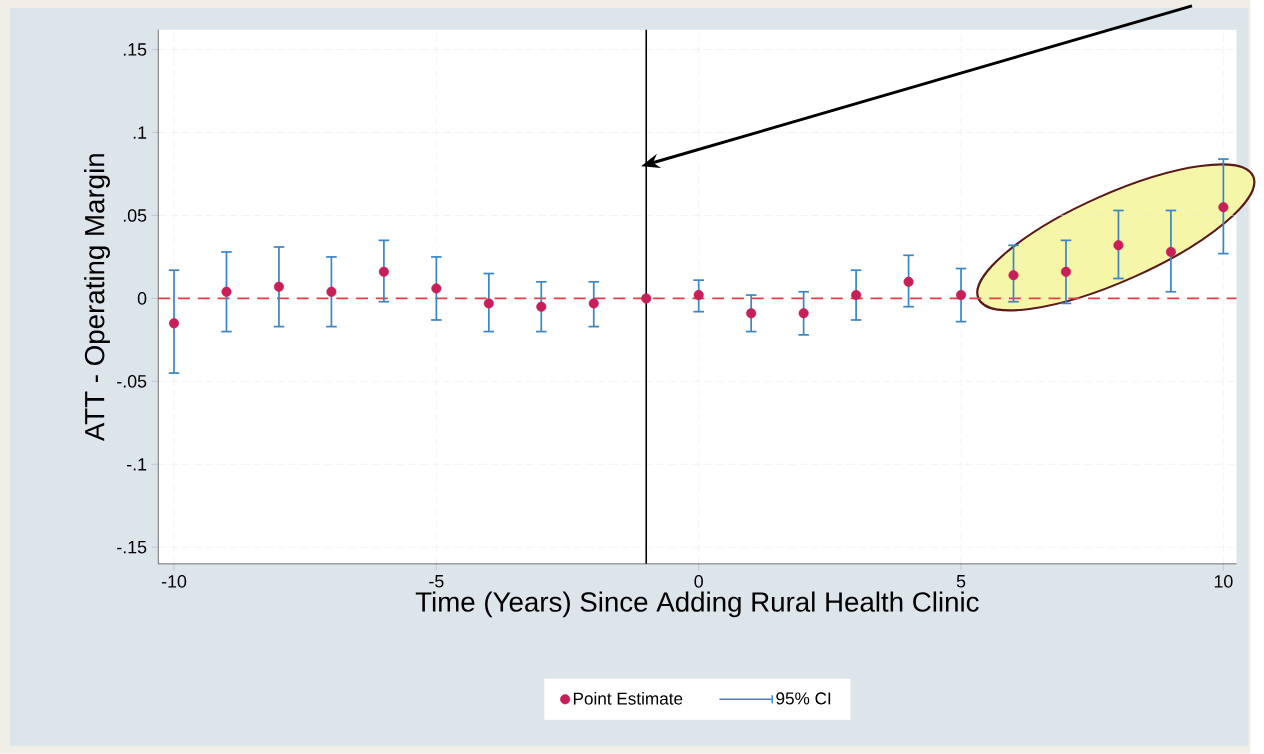 This screenshot has height=754, width=1264. What do you see at coordinates (132, 381) in the screenshot?
I see `y-tick-label: -.05` at bounding box center [132, 381].